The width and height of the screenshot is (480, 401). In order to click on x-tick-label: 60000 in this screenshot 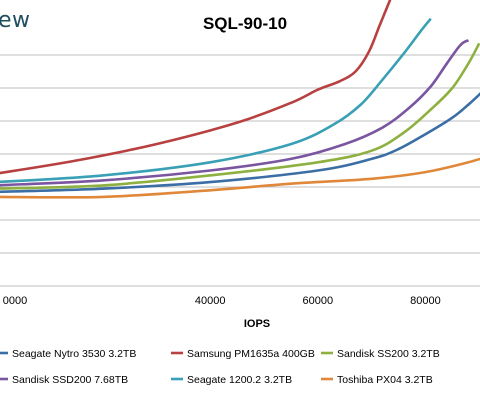, I will do `click(318, 301)`.